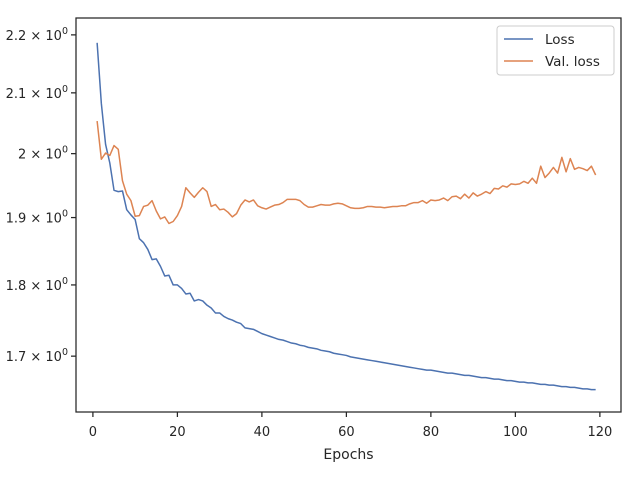  What do you see at coordinates (37, 356) in the screenshot?
I see `y-tick-label: 1.7 × 100` at bounding box center [37, 356].